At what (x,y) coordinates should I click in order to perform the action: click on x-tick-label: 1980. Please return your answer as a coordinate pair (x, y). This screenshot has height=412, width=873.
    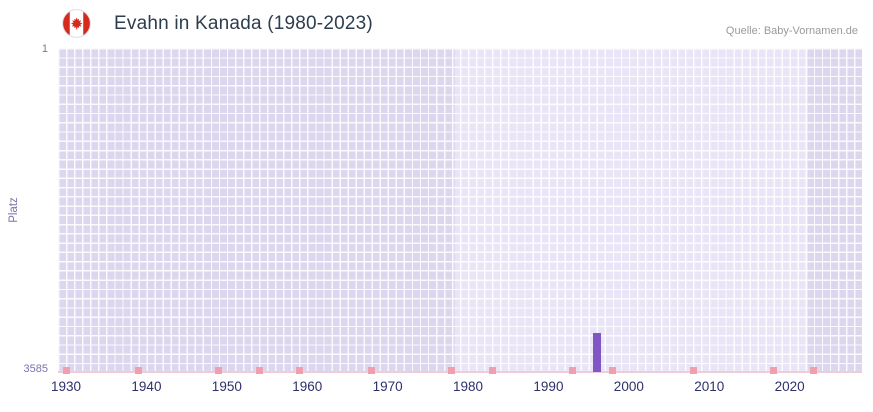
    Looking at the image, I should click on (468, 386).